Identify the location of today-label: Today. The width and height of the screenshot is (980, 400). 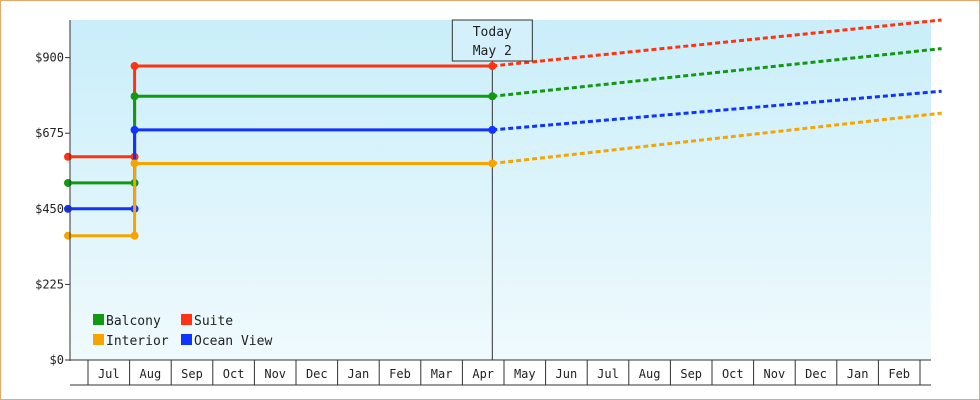
(492, 32).